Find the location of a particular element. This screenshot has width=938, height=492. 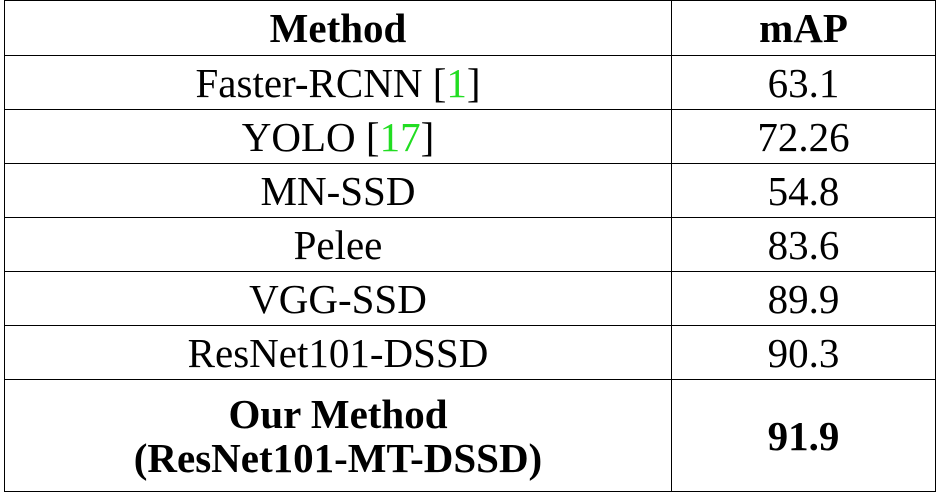

citation-link: 1 is located at coordinates (456, 82).